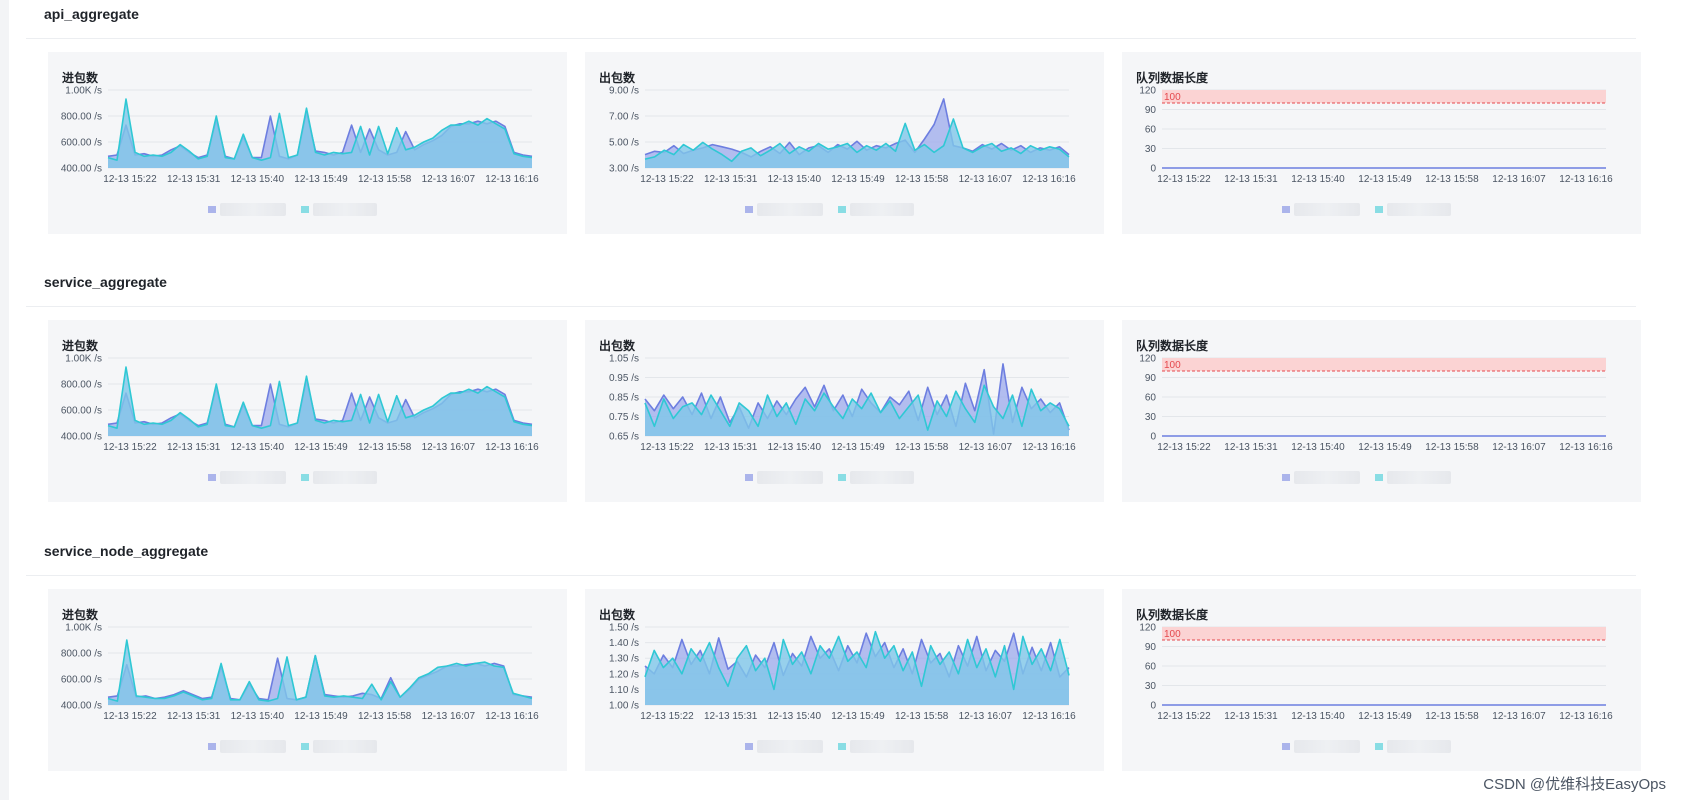  I want to click on y-tick-label: 1.00 /s, so click(624, 706).